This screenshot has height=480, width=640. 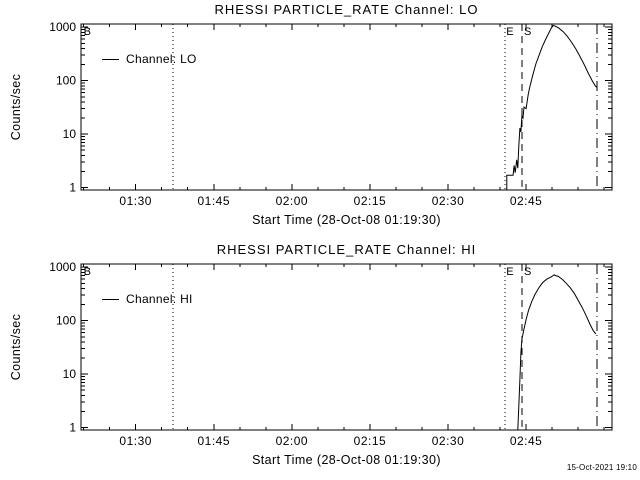 I want to click on plot-generated-timestamp: 15-Oct-2021 19:10, so click(x=601, y=467).